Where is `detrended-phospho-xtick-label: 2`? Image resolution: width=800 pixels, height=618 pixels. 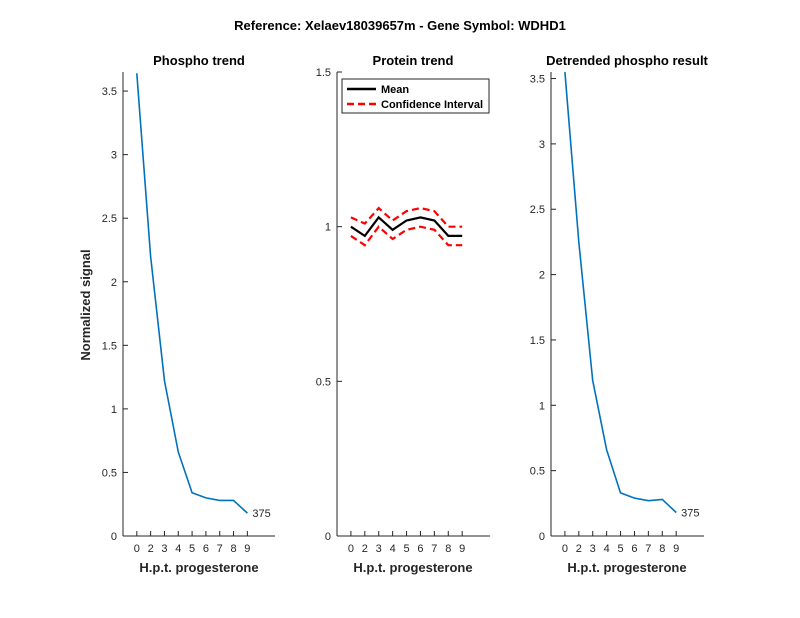
detrended-phospho-xtick-label: 2 is located at coordinates (579, 549).